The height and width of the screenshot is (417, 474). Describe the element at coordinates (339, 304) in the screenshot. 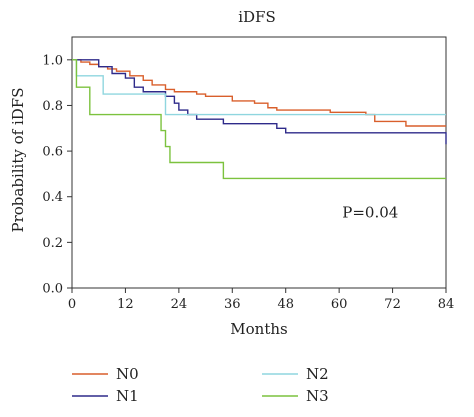

I see `x-tick-label: 60` at that location.